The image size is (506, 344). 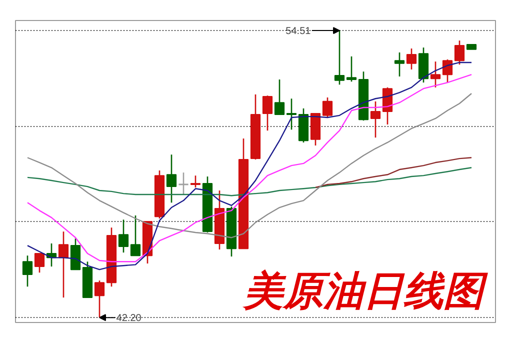 I want to click on annotation: 54.51, so click(x=299, y=32).